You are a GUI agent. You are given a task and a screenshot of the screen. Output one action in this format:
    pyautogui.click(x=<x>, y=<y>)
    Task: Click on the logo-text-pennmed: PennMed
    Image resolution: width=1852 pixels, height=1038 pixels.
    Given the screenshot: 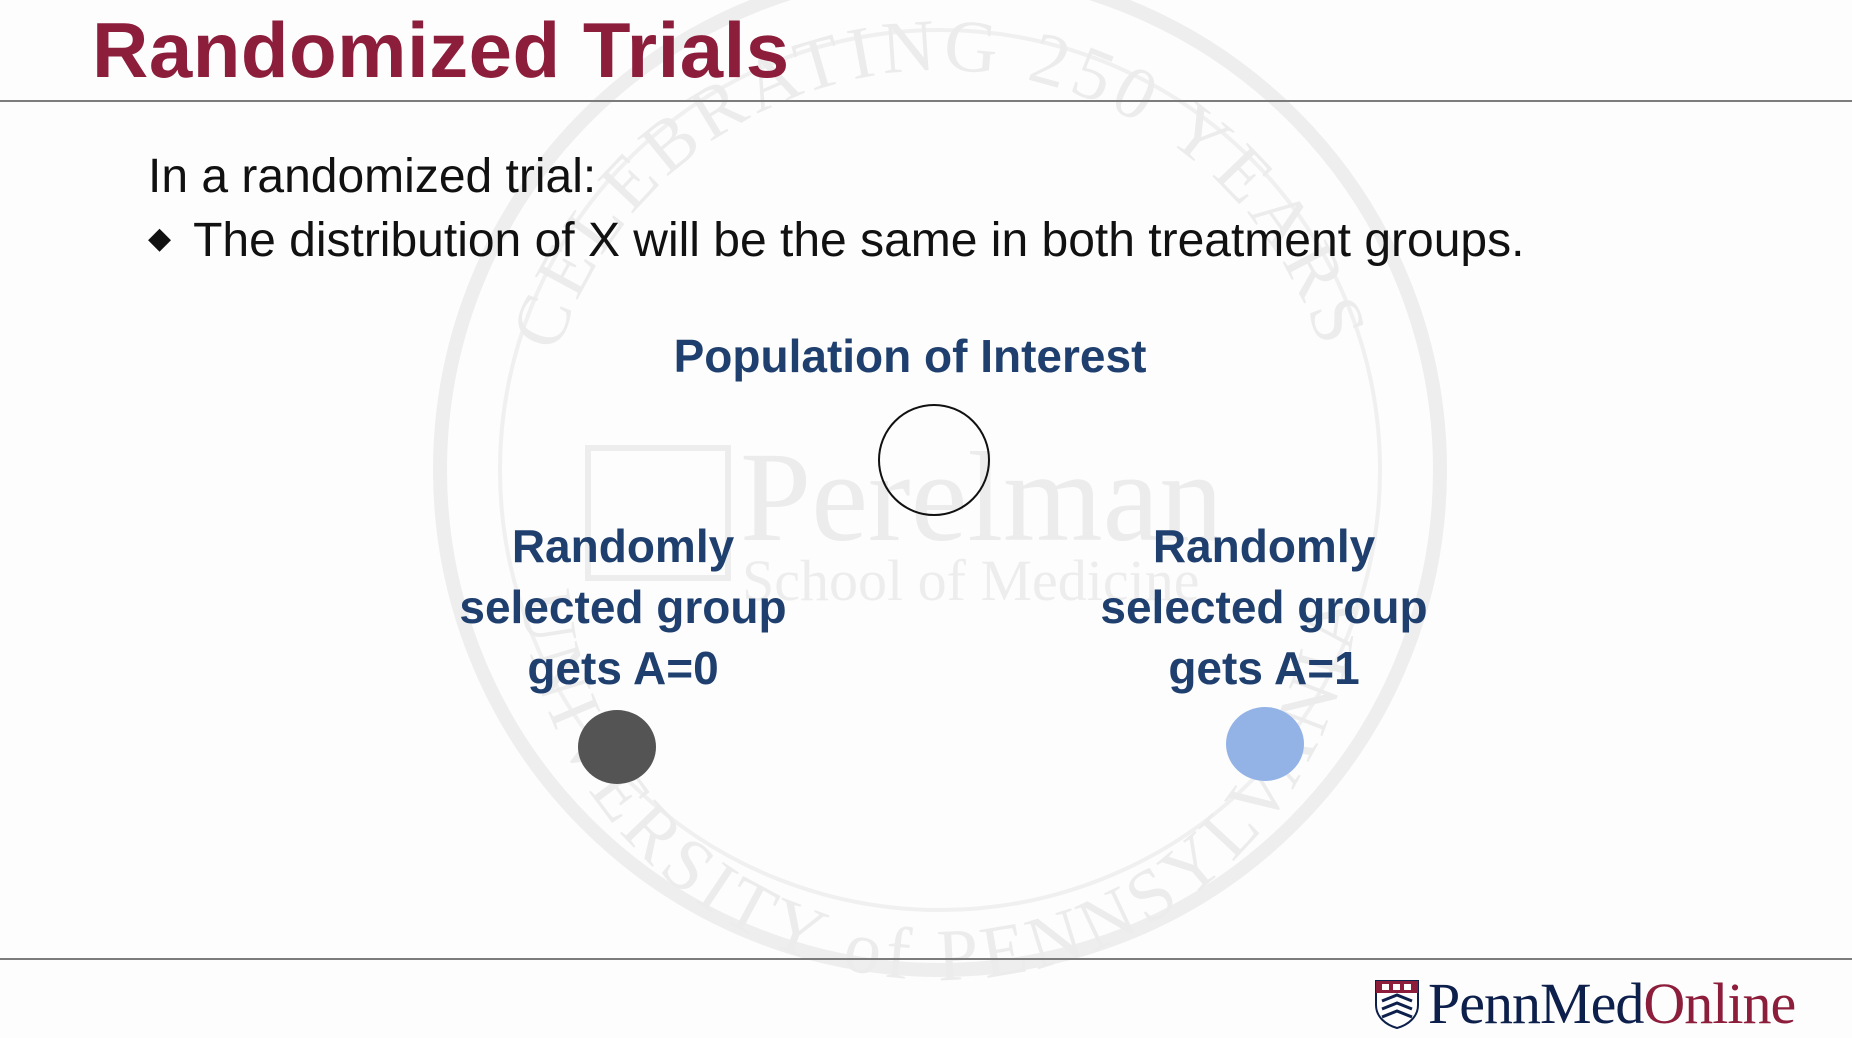 What is the action you would take?
    pyautogui.click(x=1536, y=1003)
    